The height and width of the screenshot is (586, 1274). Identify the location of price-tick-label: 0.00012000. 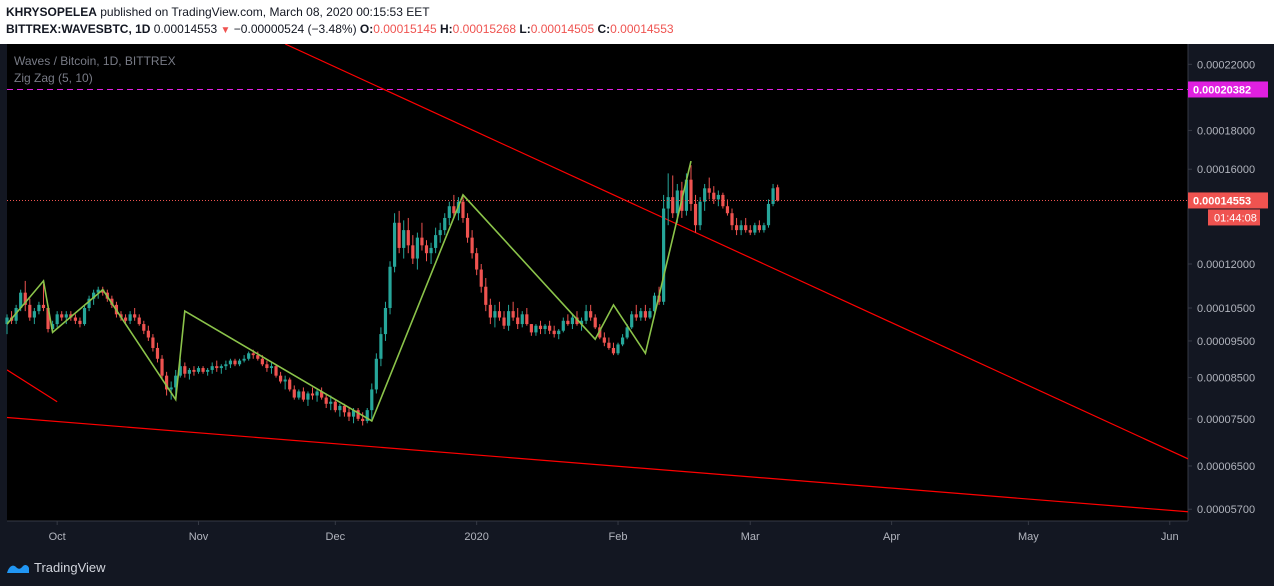
(1226, 265).